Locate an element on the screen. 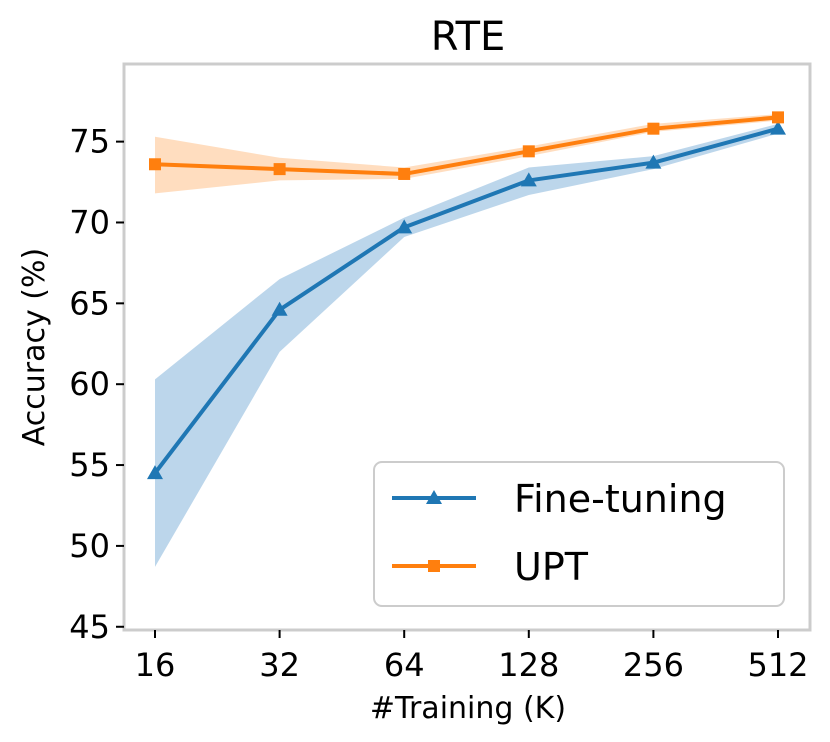 The image size is (830, 742). y-axis-ticks: 45 50 55 60 65 70 75 is located at coordinates (96, 384).